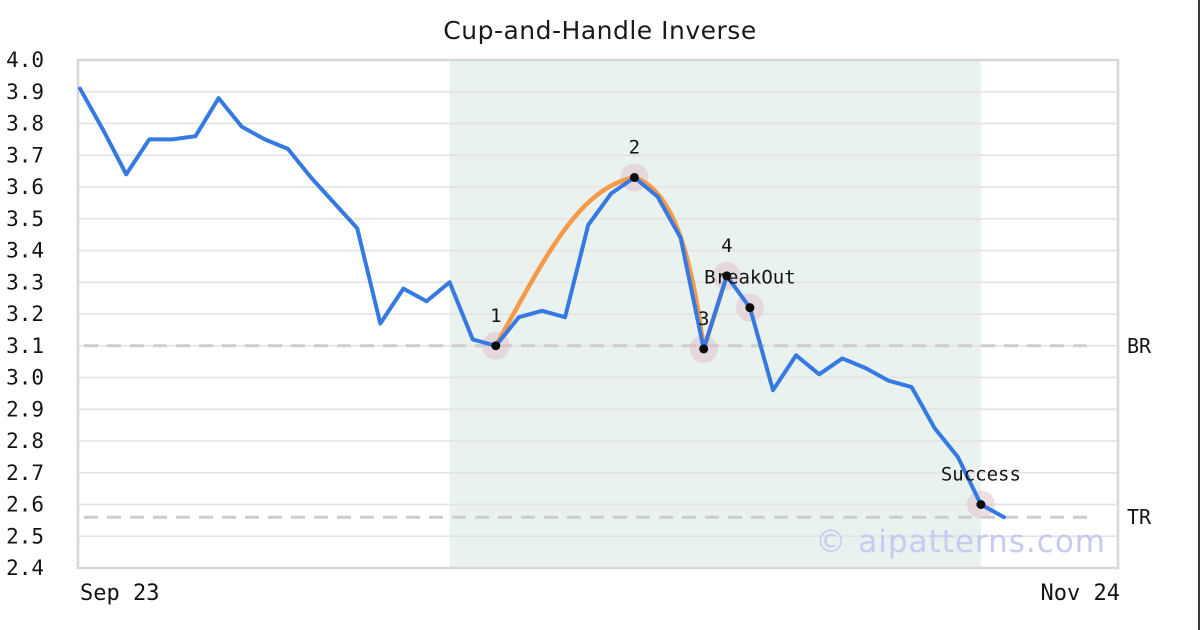  What do you see at coordinates (1080, 593) in the screenshot?
I see `x-tick-label: Nov 24` at bounding box center [1080, 593].